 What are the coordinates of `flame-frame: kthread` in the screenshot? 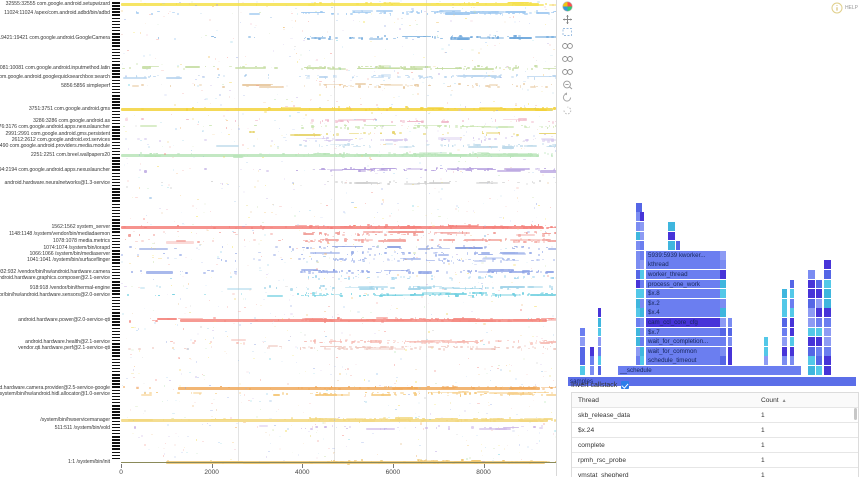 It's located at (683, 264).